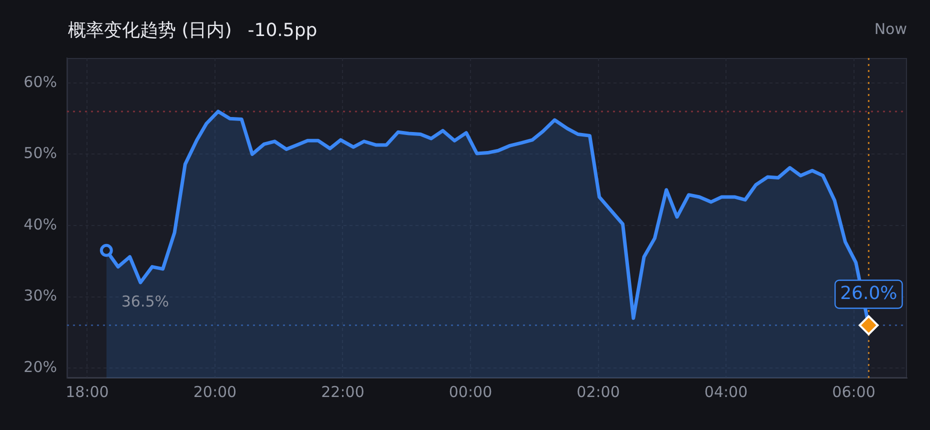  I want to click on x-tick-label: 06:00, so click(854, 391).